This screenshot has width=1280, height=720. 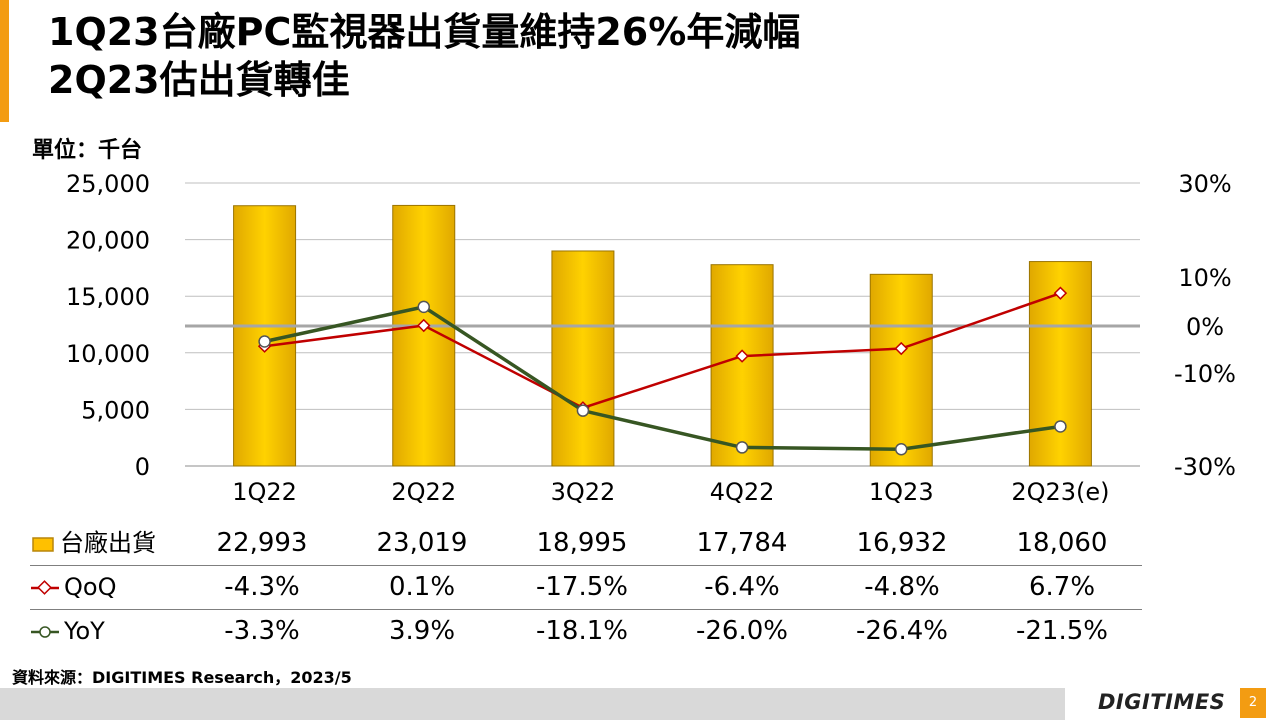 What do you see at coordinates (45, 587) in the screenshot?
I see `qoq-line-swatch-icon` at bounding box center [45, 587].